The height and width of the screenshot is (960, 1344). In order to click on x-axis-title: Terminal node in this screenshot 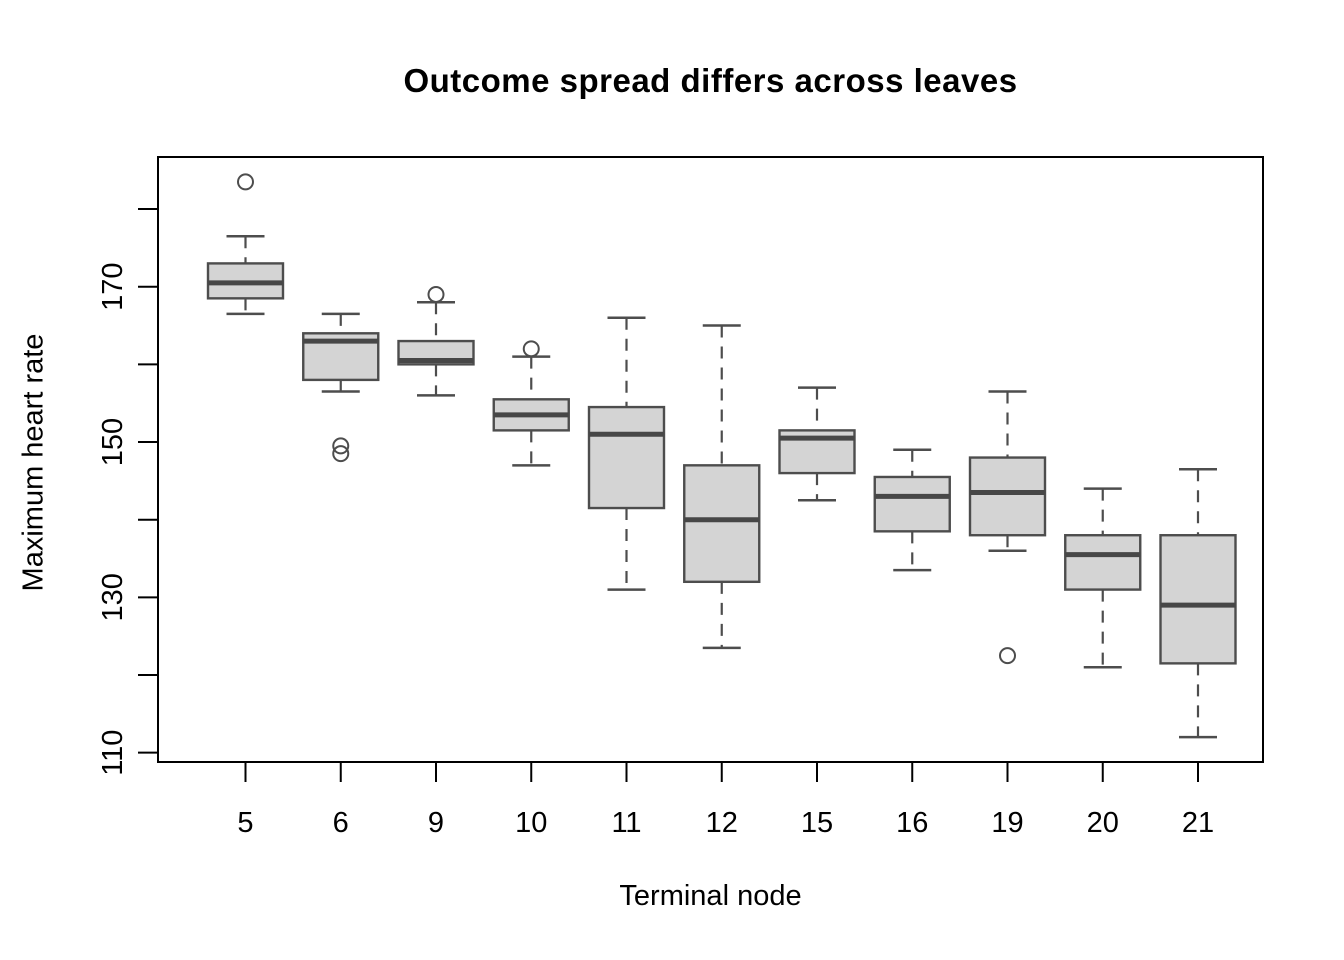, I will do `click(710, 896)`.